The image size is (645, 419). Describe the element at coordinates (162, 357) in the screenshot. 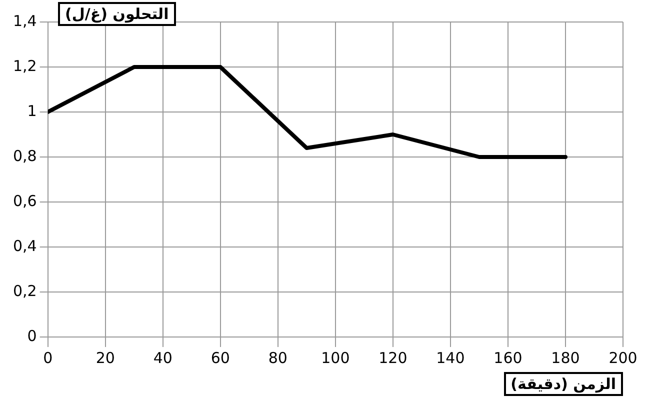

I see `x-tick-label: 40` at that location.